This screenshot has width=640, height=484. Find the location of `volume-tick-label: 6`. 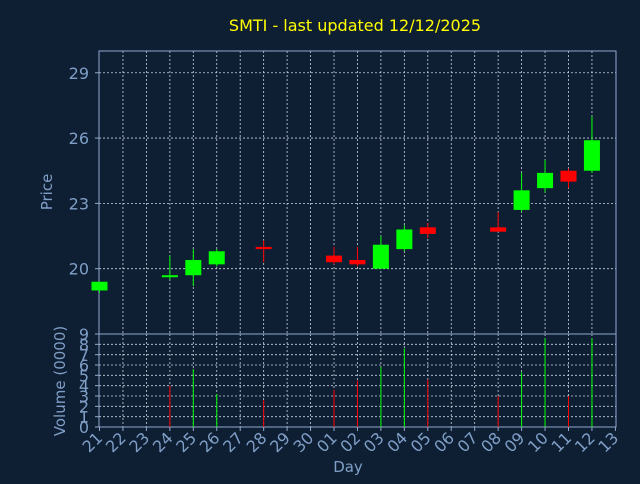

volume-tick-label: 6 is located at coordinates (84, 365).